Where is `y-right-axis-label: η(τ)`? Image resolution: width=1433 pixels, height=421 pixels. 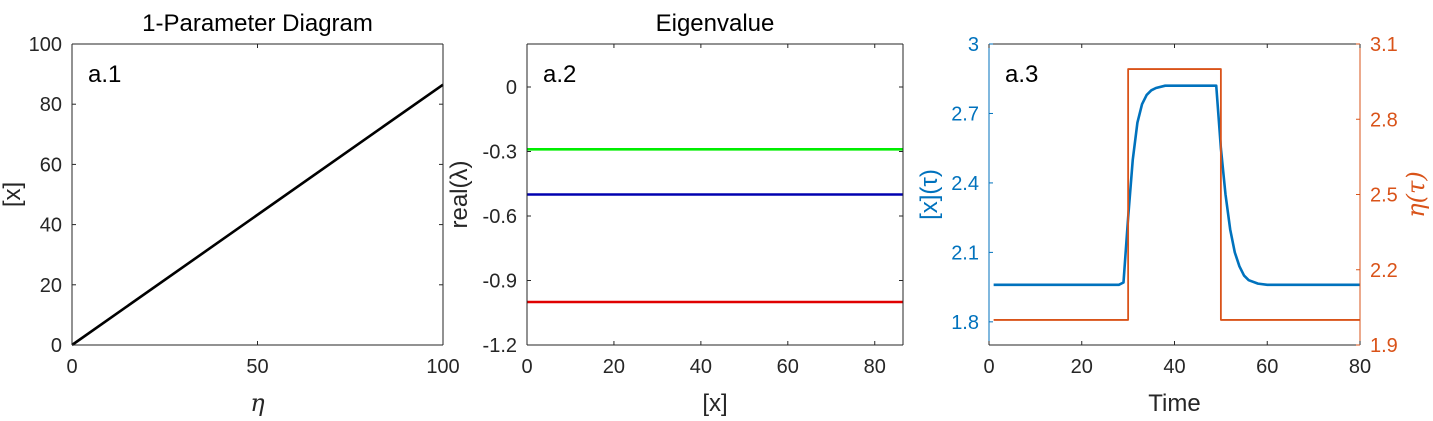
y-right-axis-label: η(τ) is located at coordinates (1416, 194).